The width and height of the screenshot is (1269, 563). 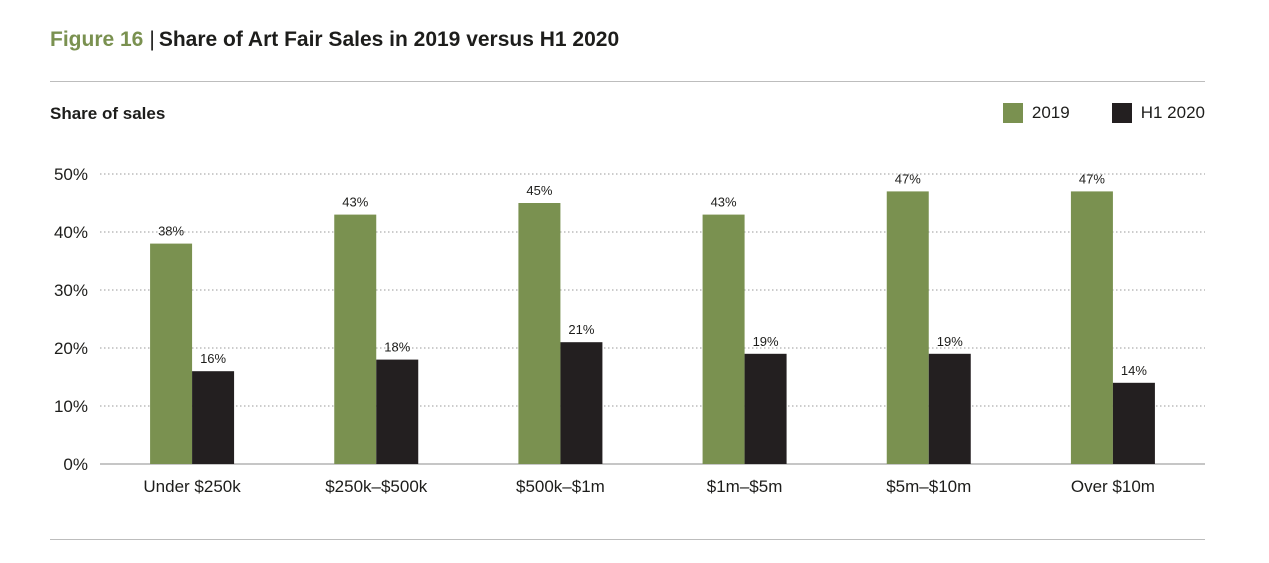 I want to click on y-tick-label: 30%, so click(x=71, y=290).